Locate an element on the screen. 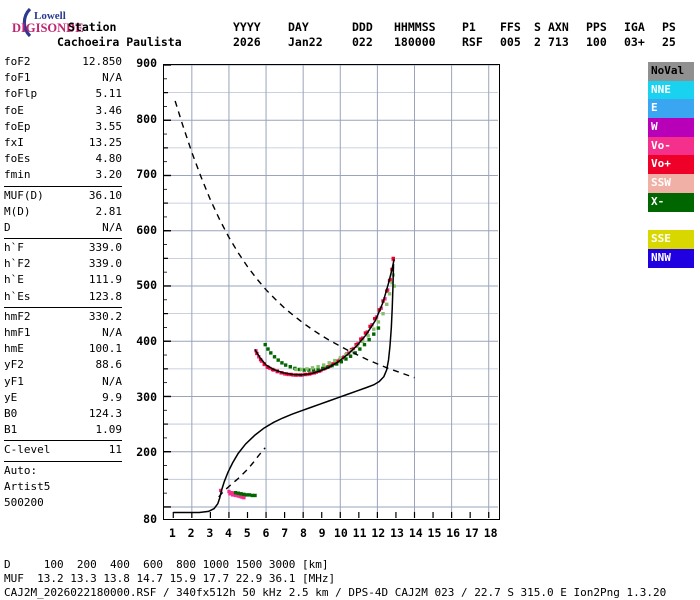  header-label-iga: IGA is located at coordinates (634, 27).